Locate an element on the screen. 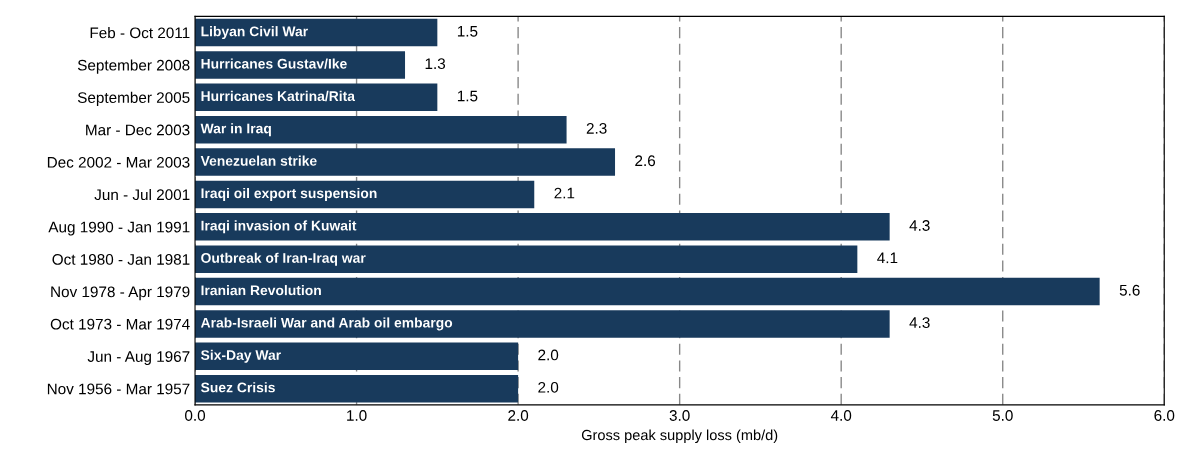  annotation: Iraqi oil export suspension is located at coordinates (289, 194).